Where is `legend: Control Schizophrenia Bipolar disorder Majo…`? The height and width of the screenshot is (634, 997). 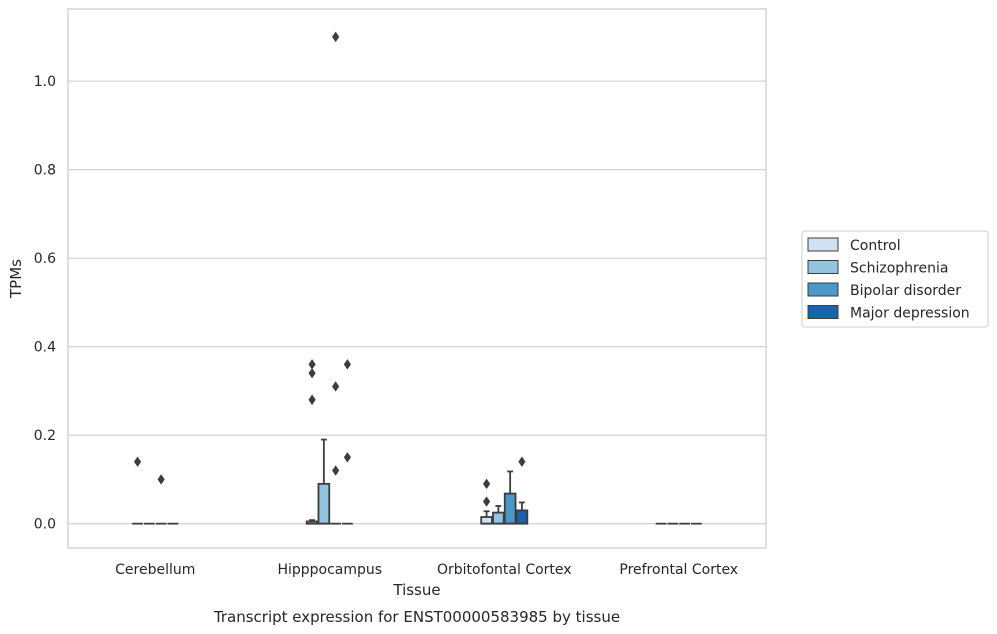
legend: Control Schizophrenia Bipolar disorder Majo… is located at coordinates (895, 279).